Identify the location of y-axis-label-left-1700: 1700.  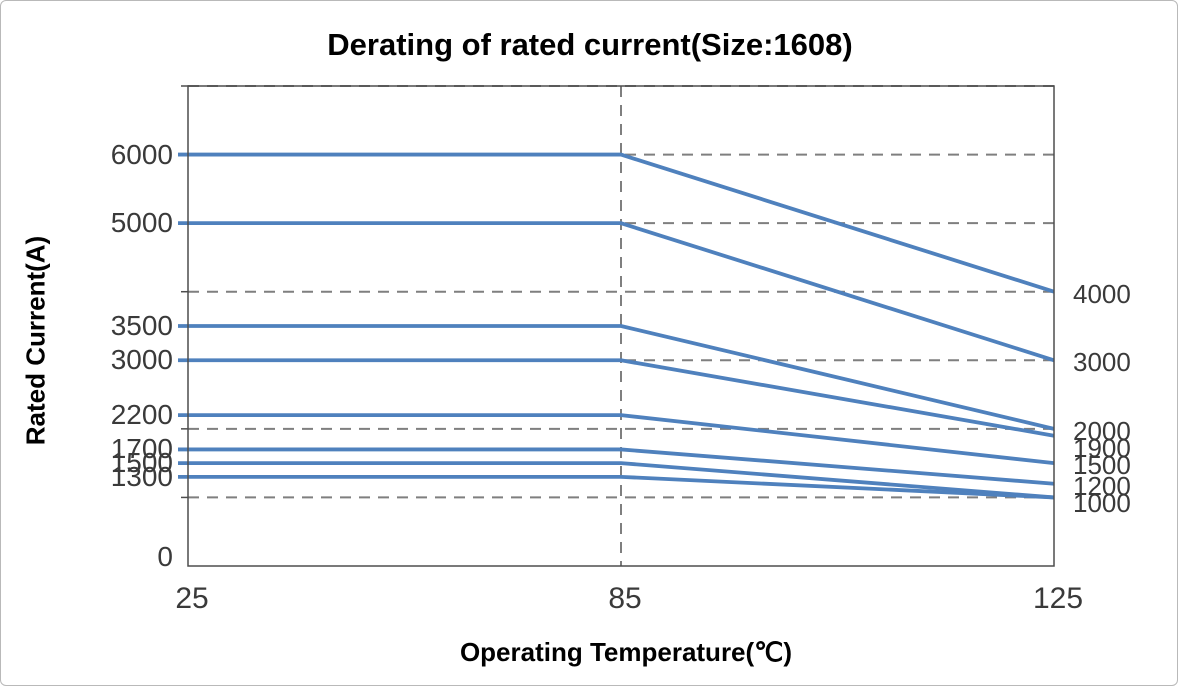
(141, 449).